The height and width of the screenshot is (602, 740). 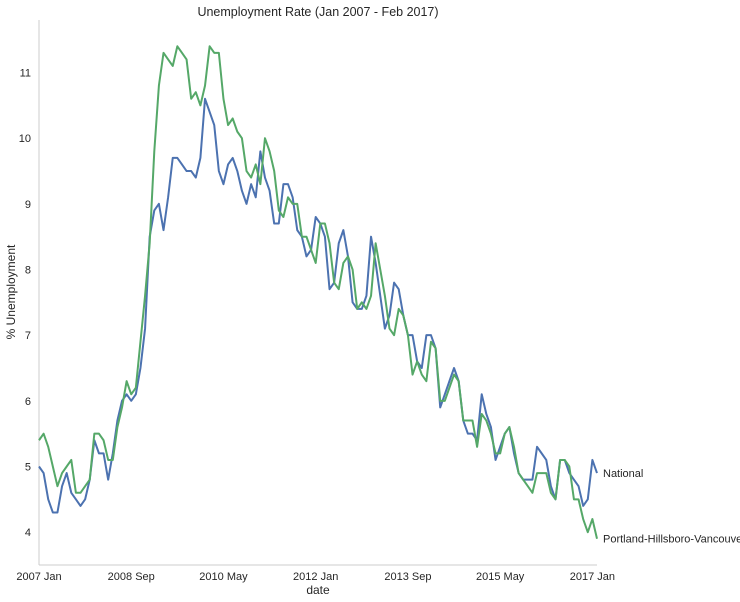 I want to click on x-tick-label: 2010 May, so click(x=223, y=577).